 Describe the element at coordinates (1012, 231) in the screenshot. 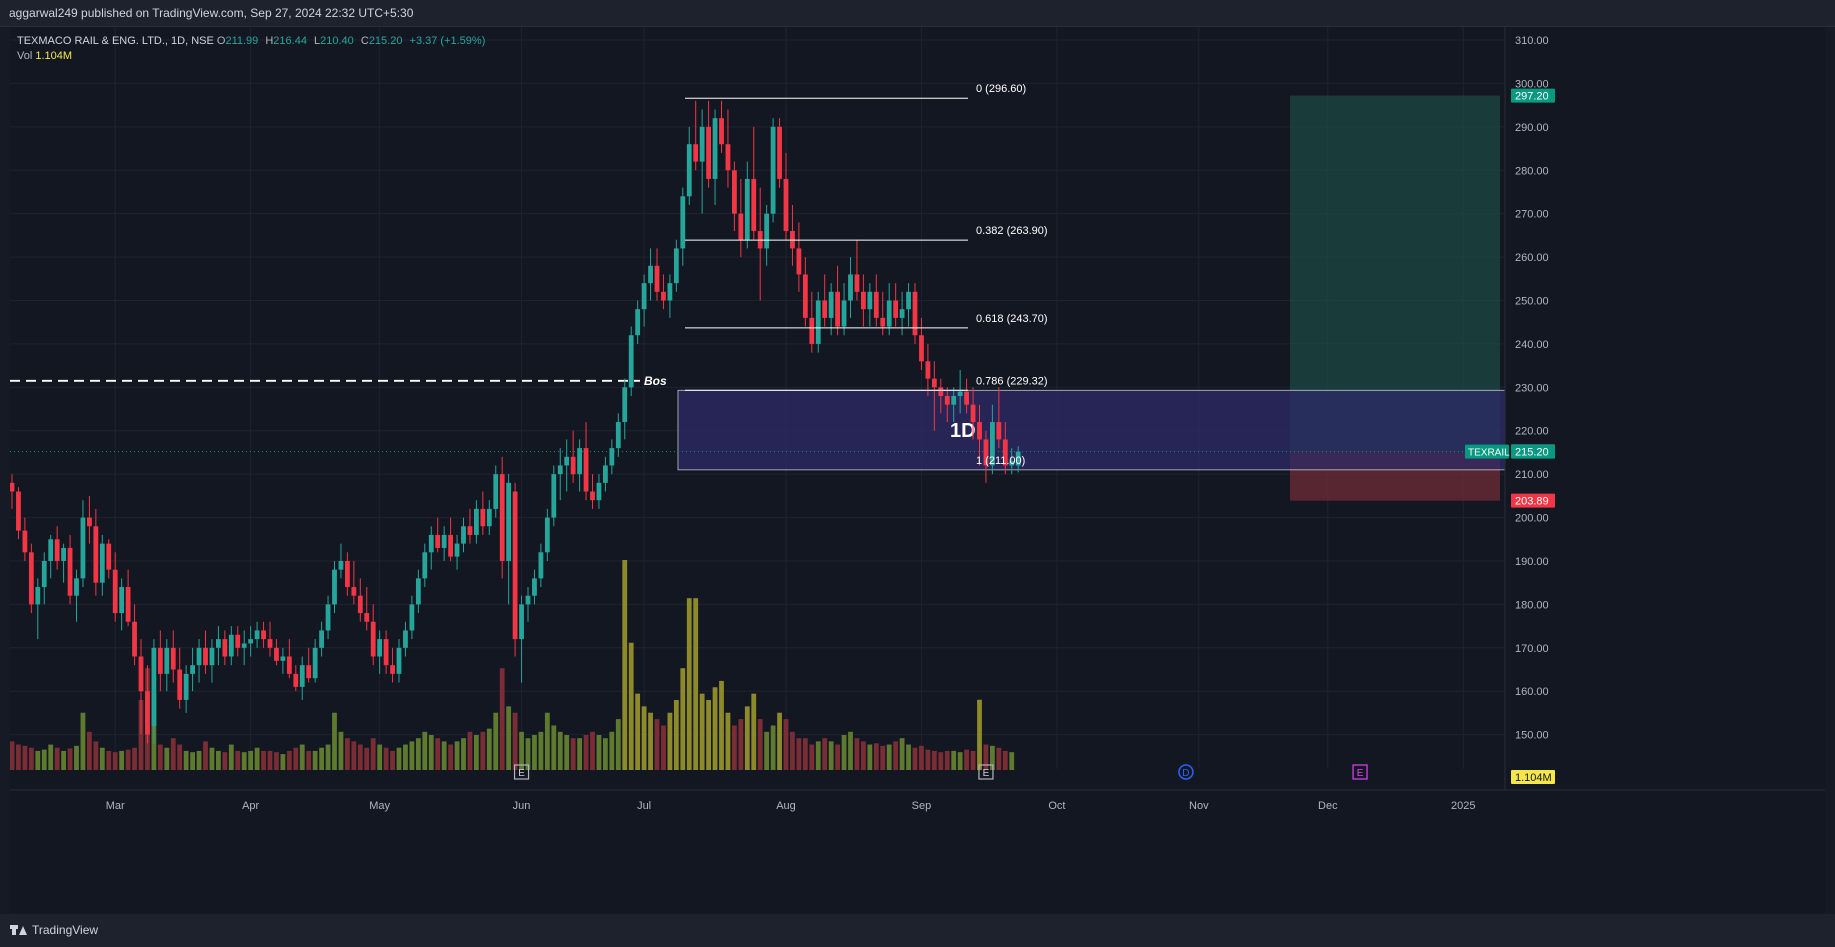

I see `fib-label: 0.382 (263.90)` at that location.